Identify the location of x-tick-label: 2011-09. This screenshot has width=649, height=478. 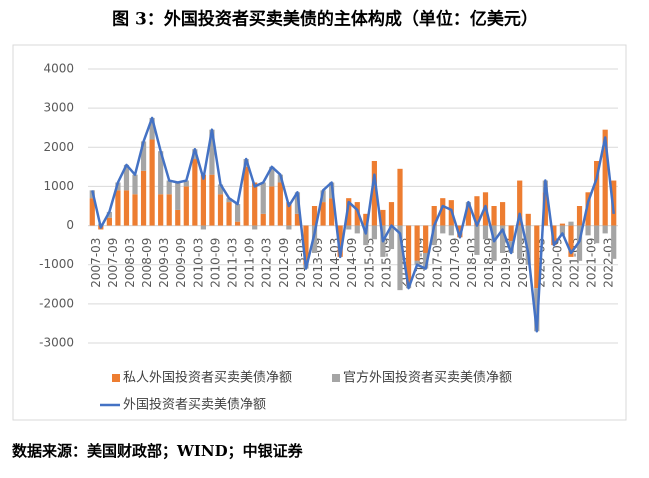
(250, 263).